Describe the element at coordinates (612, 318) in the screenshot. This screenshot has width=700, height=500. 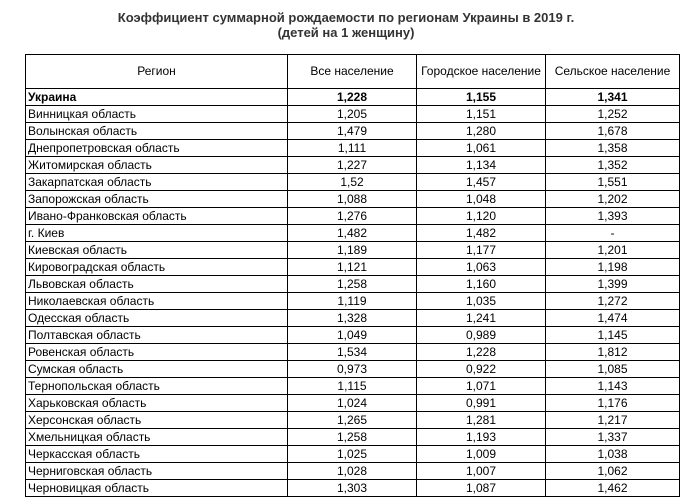
I see `rural-cell: 1,474` at that location.